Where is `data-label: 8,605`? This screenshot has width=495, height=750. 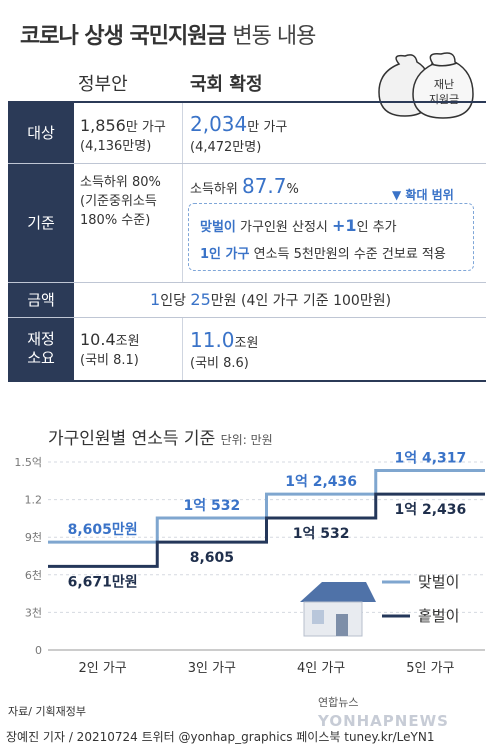 data-label: 8,605 is located at coordinates (212, 558).